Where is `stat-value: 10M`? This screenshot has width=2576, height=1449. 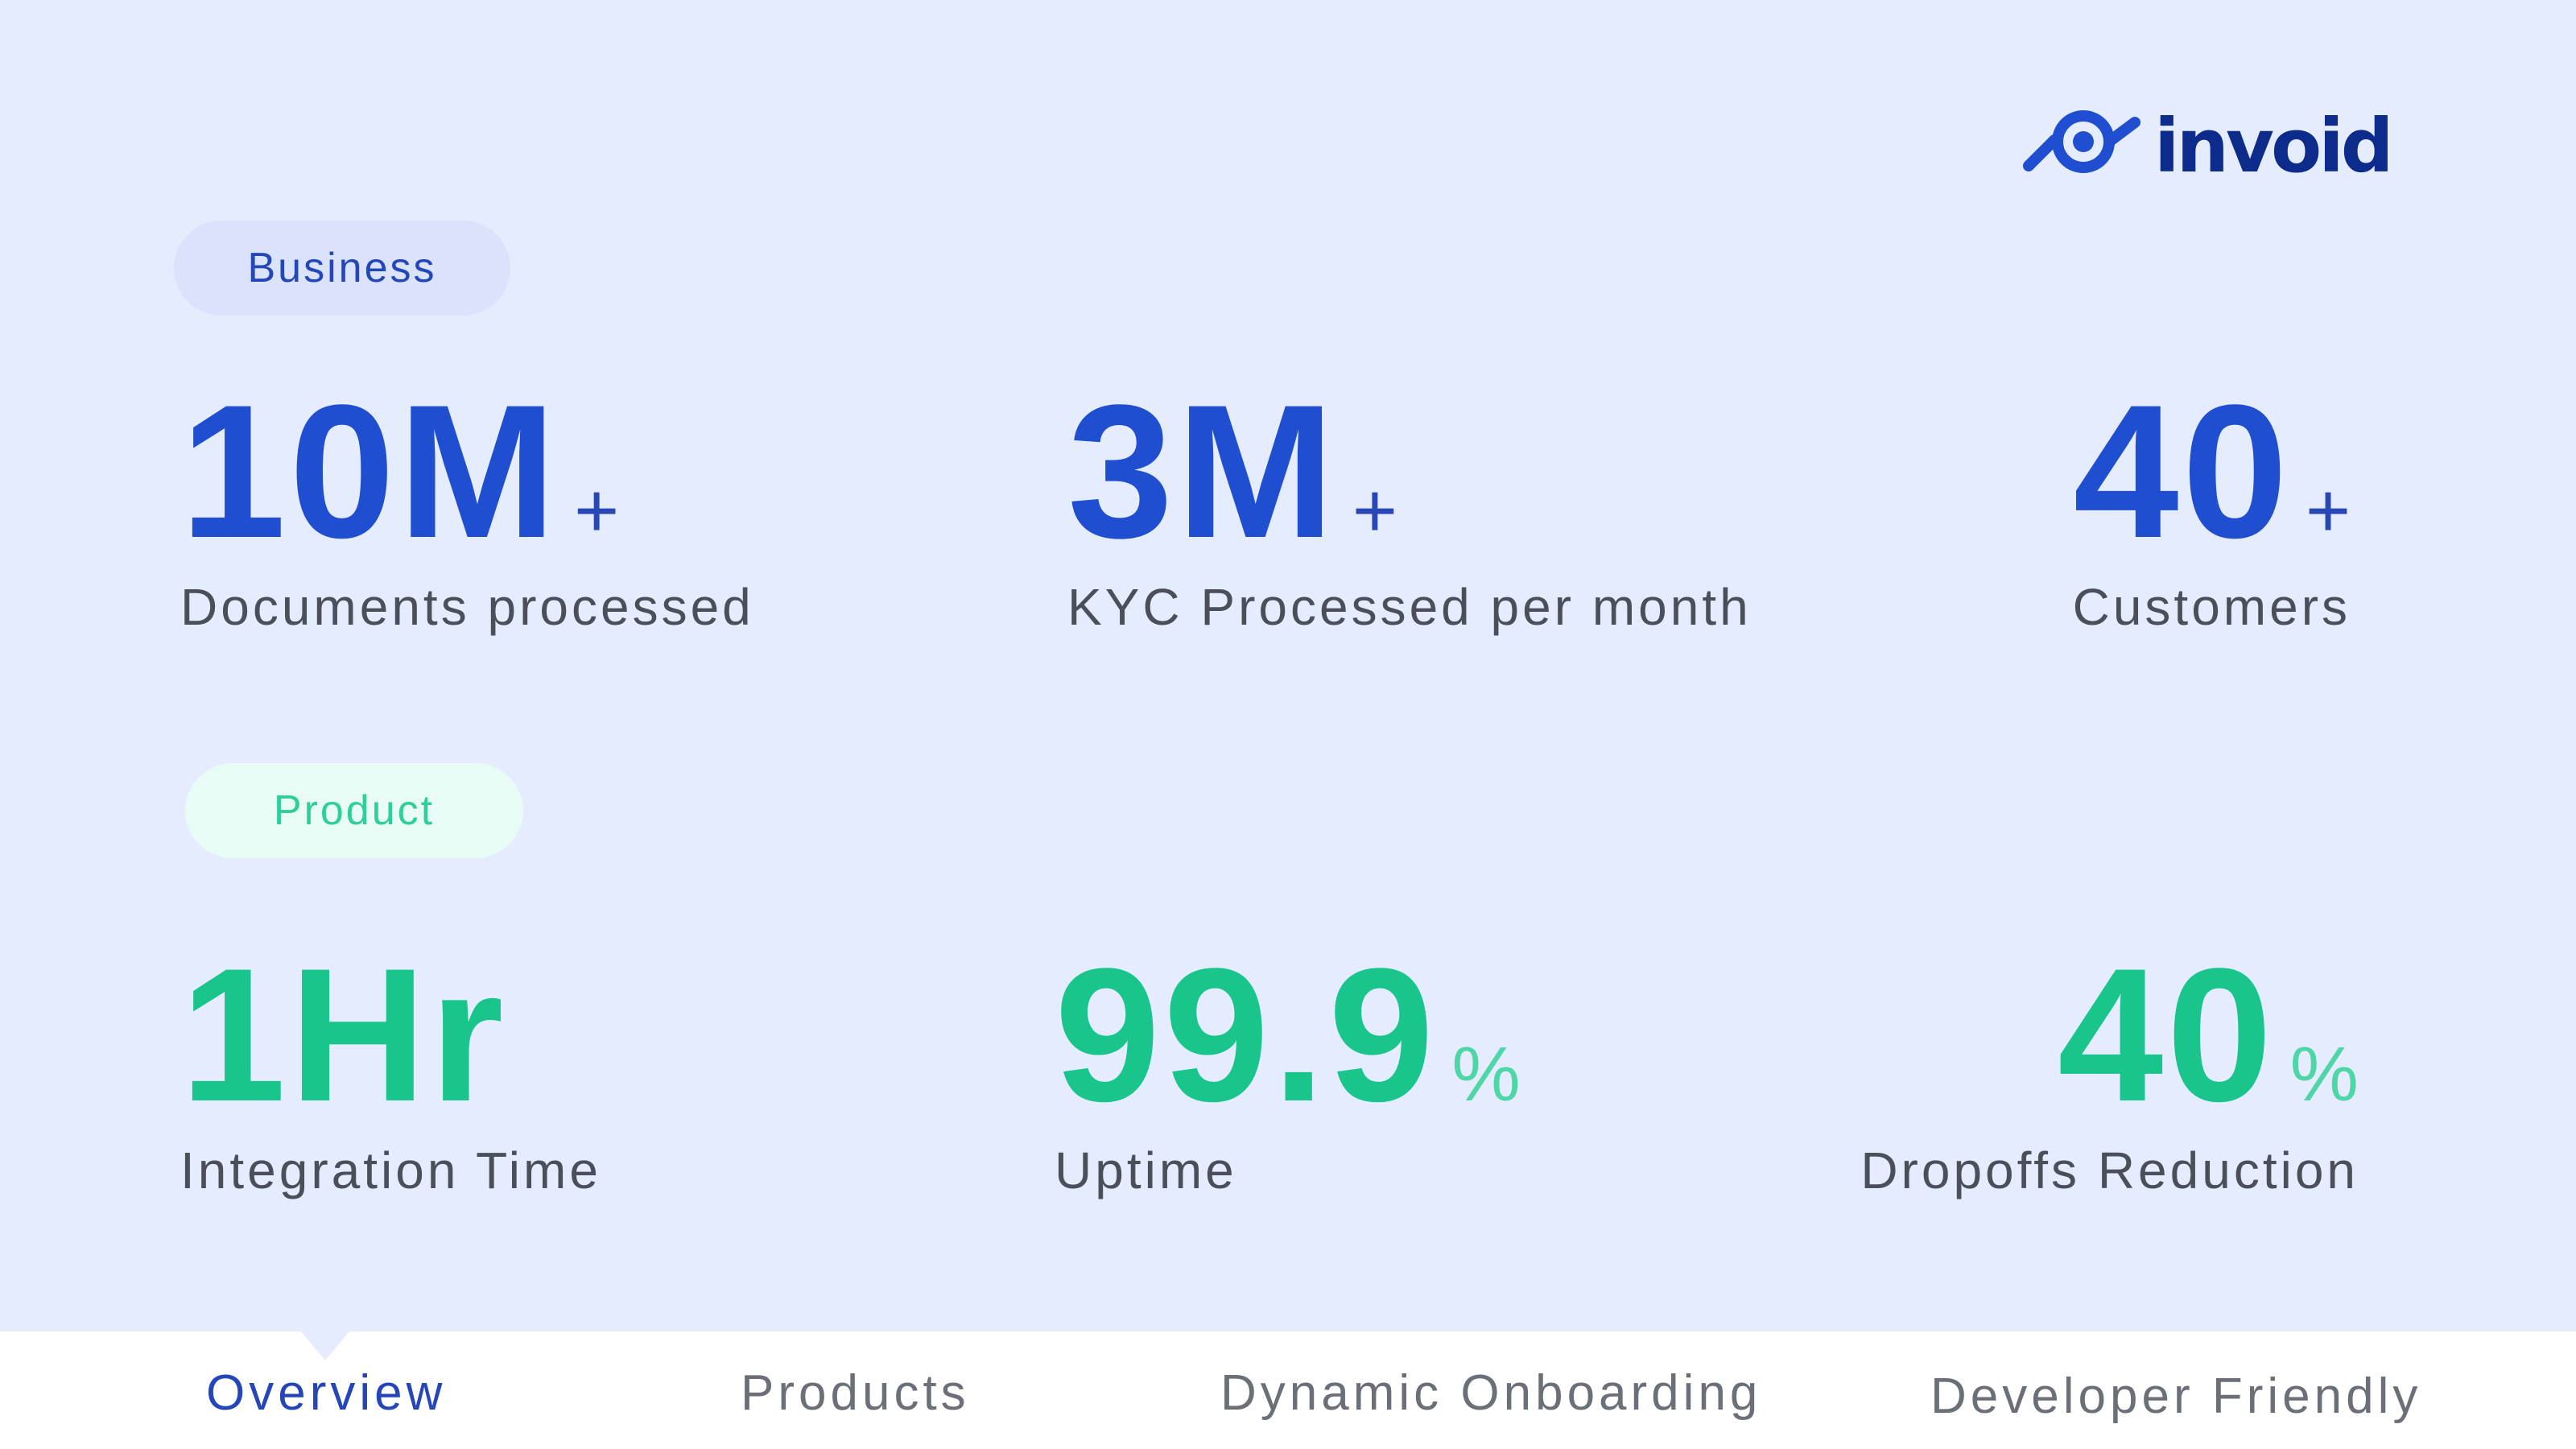 stat-value: 10M is located at coordinates (370, 471).